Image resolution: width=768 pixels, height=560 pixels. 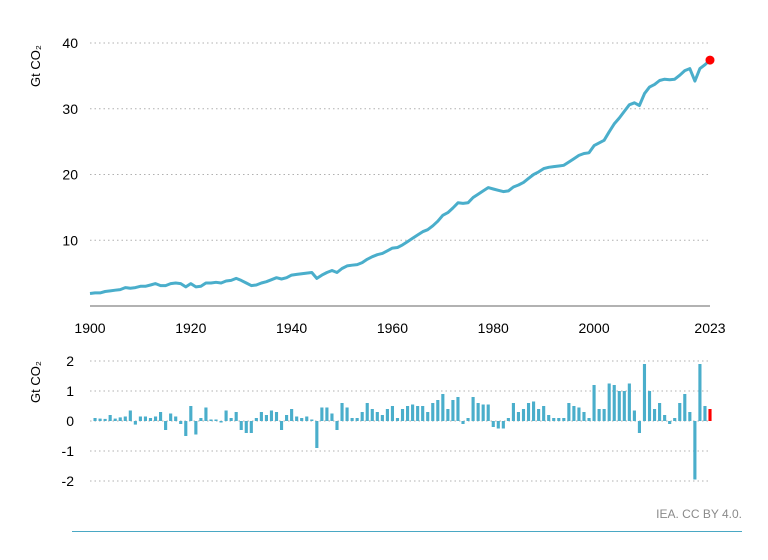 What do you see at coordinates (70, 391) in the screenshot?
I see `bottom-y-tick-label: 1` at bounding box center [70, 391].